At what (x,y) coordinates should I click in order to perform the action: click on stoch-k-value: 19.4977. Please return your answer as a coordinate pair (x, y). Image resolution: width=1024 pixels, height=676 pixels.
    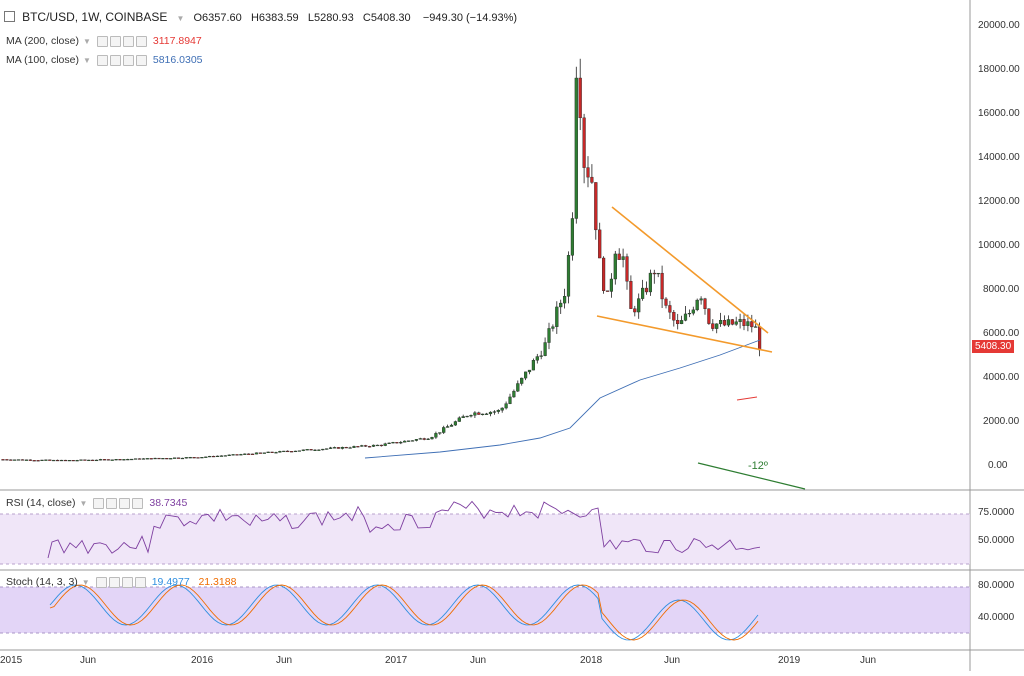
    Looking at the image, I should click on (170, 582).